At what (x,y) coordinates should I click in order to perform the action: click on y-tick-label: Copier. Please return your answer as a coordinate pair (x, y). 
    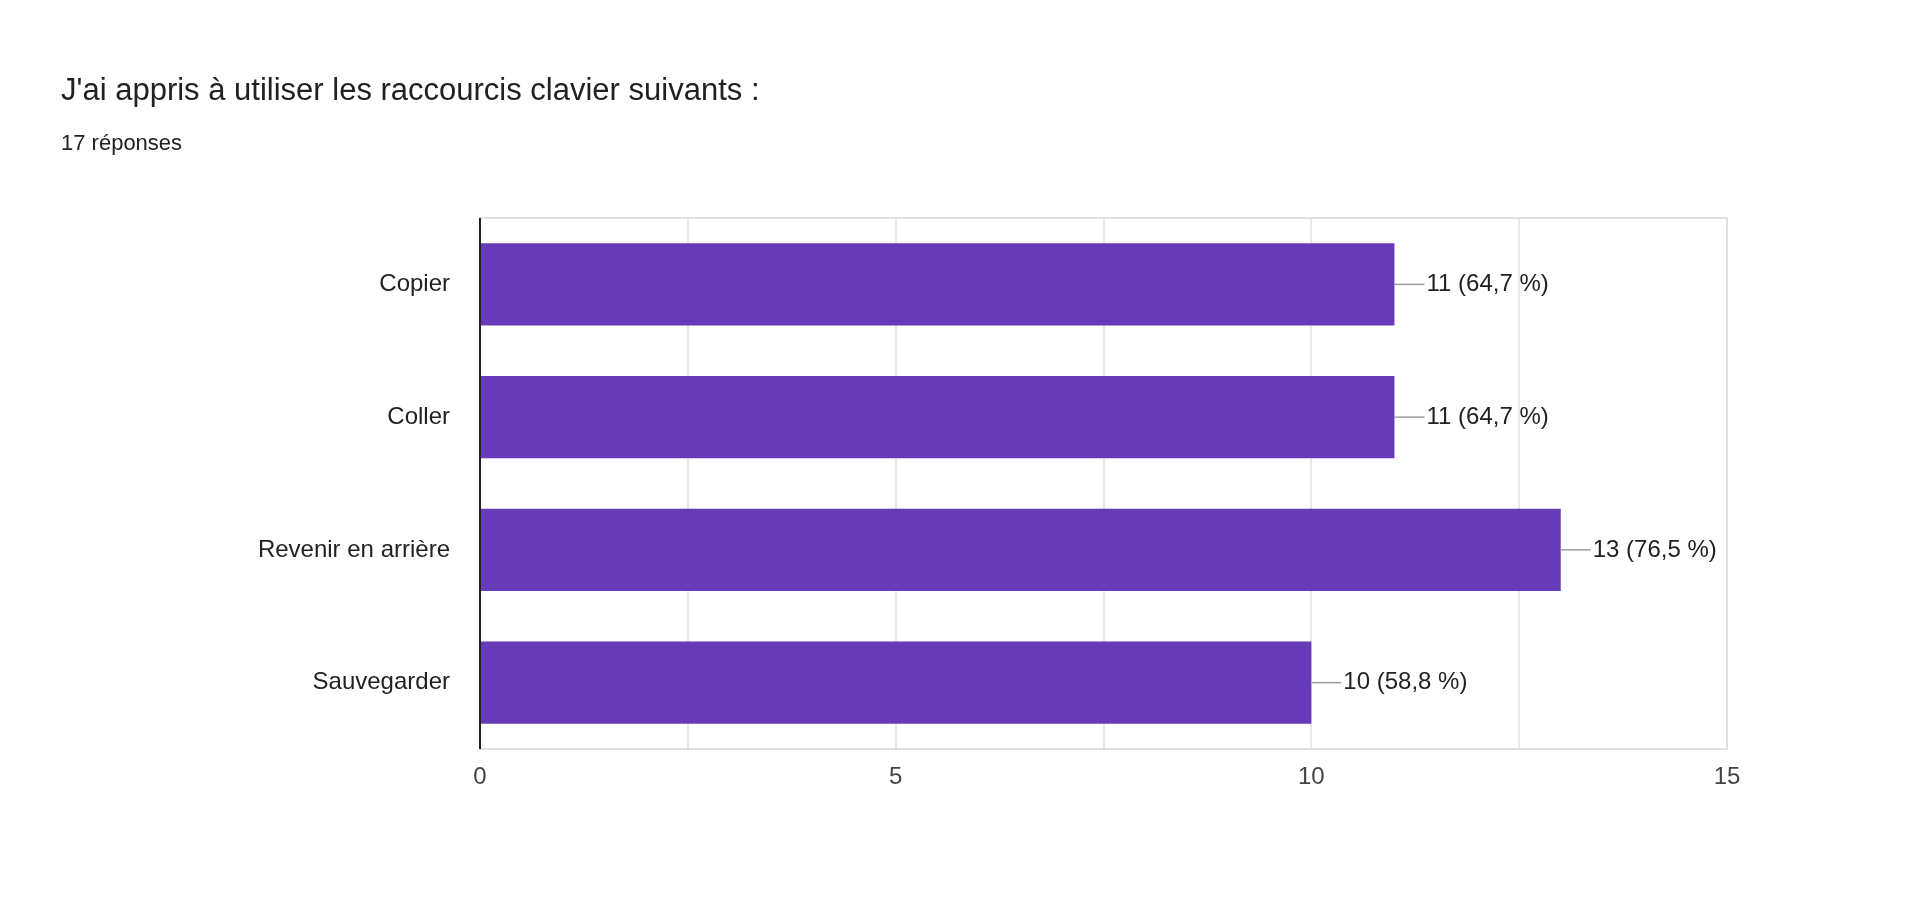
    Looking at the image, I should click on (414, 282).